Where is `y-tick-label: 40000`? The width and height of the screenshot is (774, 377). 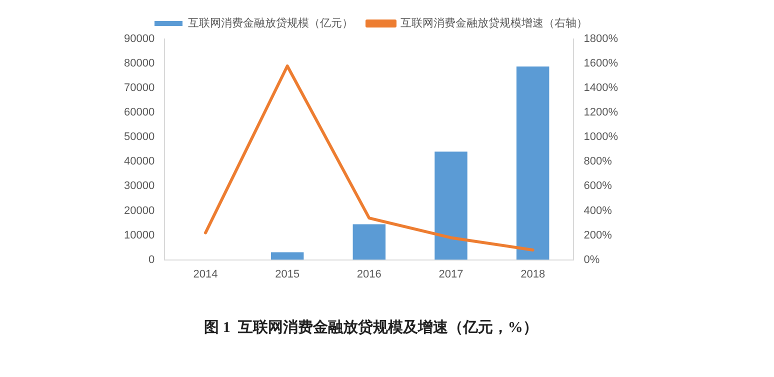
y-tick-label: 40000 is located at coordinates (139, 162).